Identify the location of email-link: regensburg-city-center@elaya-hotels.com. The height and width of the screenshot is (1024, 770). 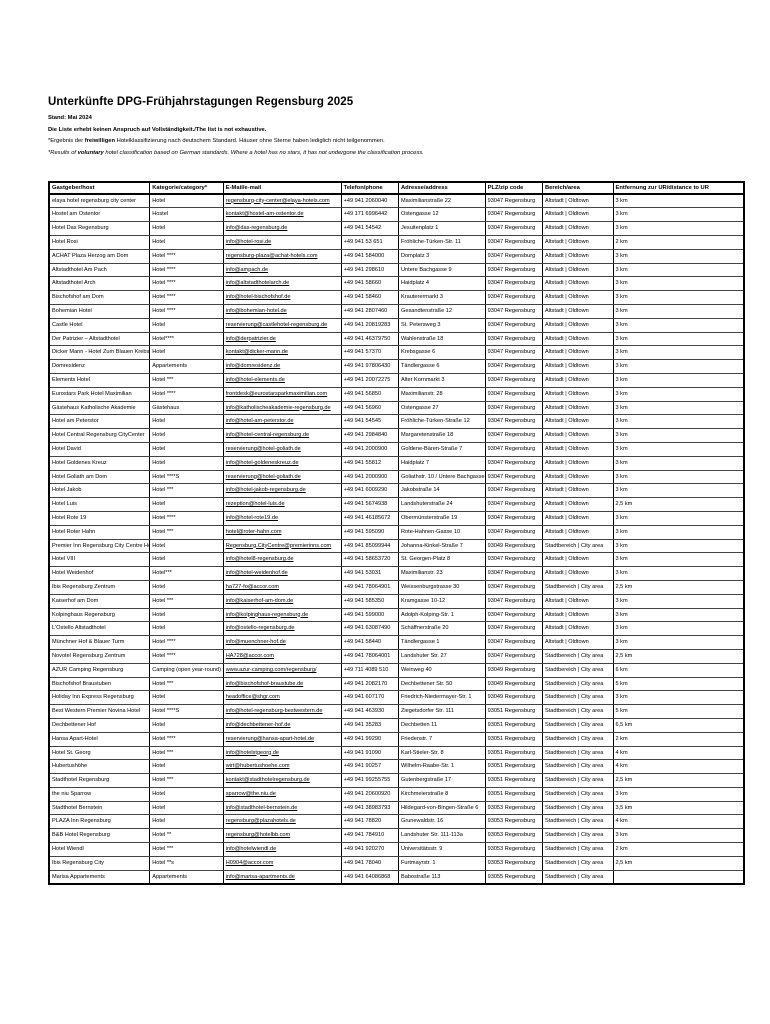
(277, 200).